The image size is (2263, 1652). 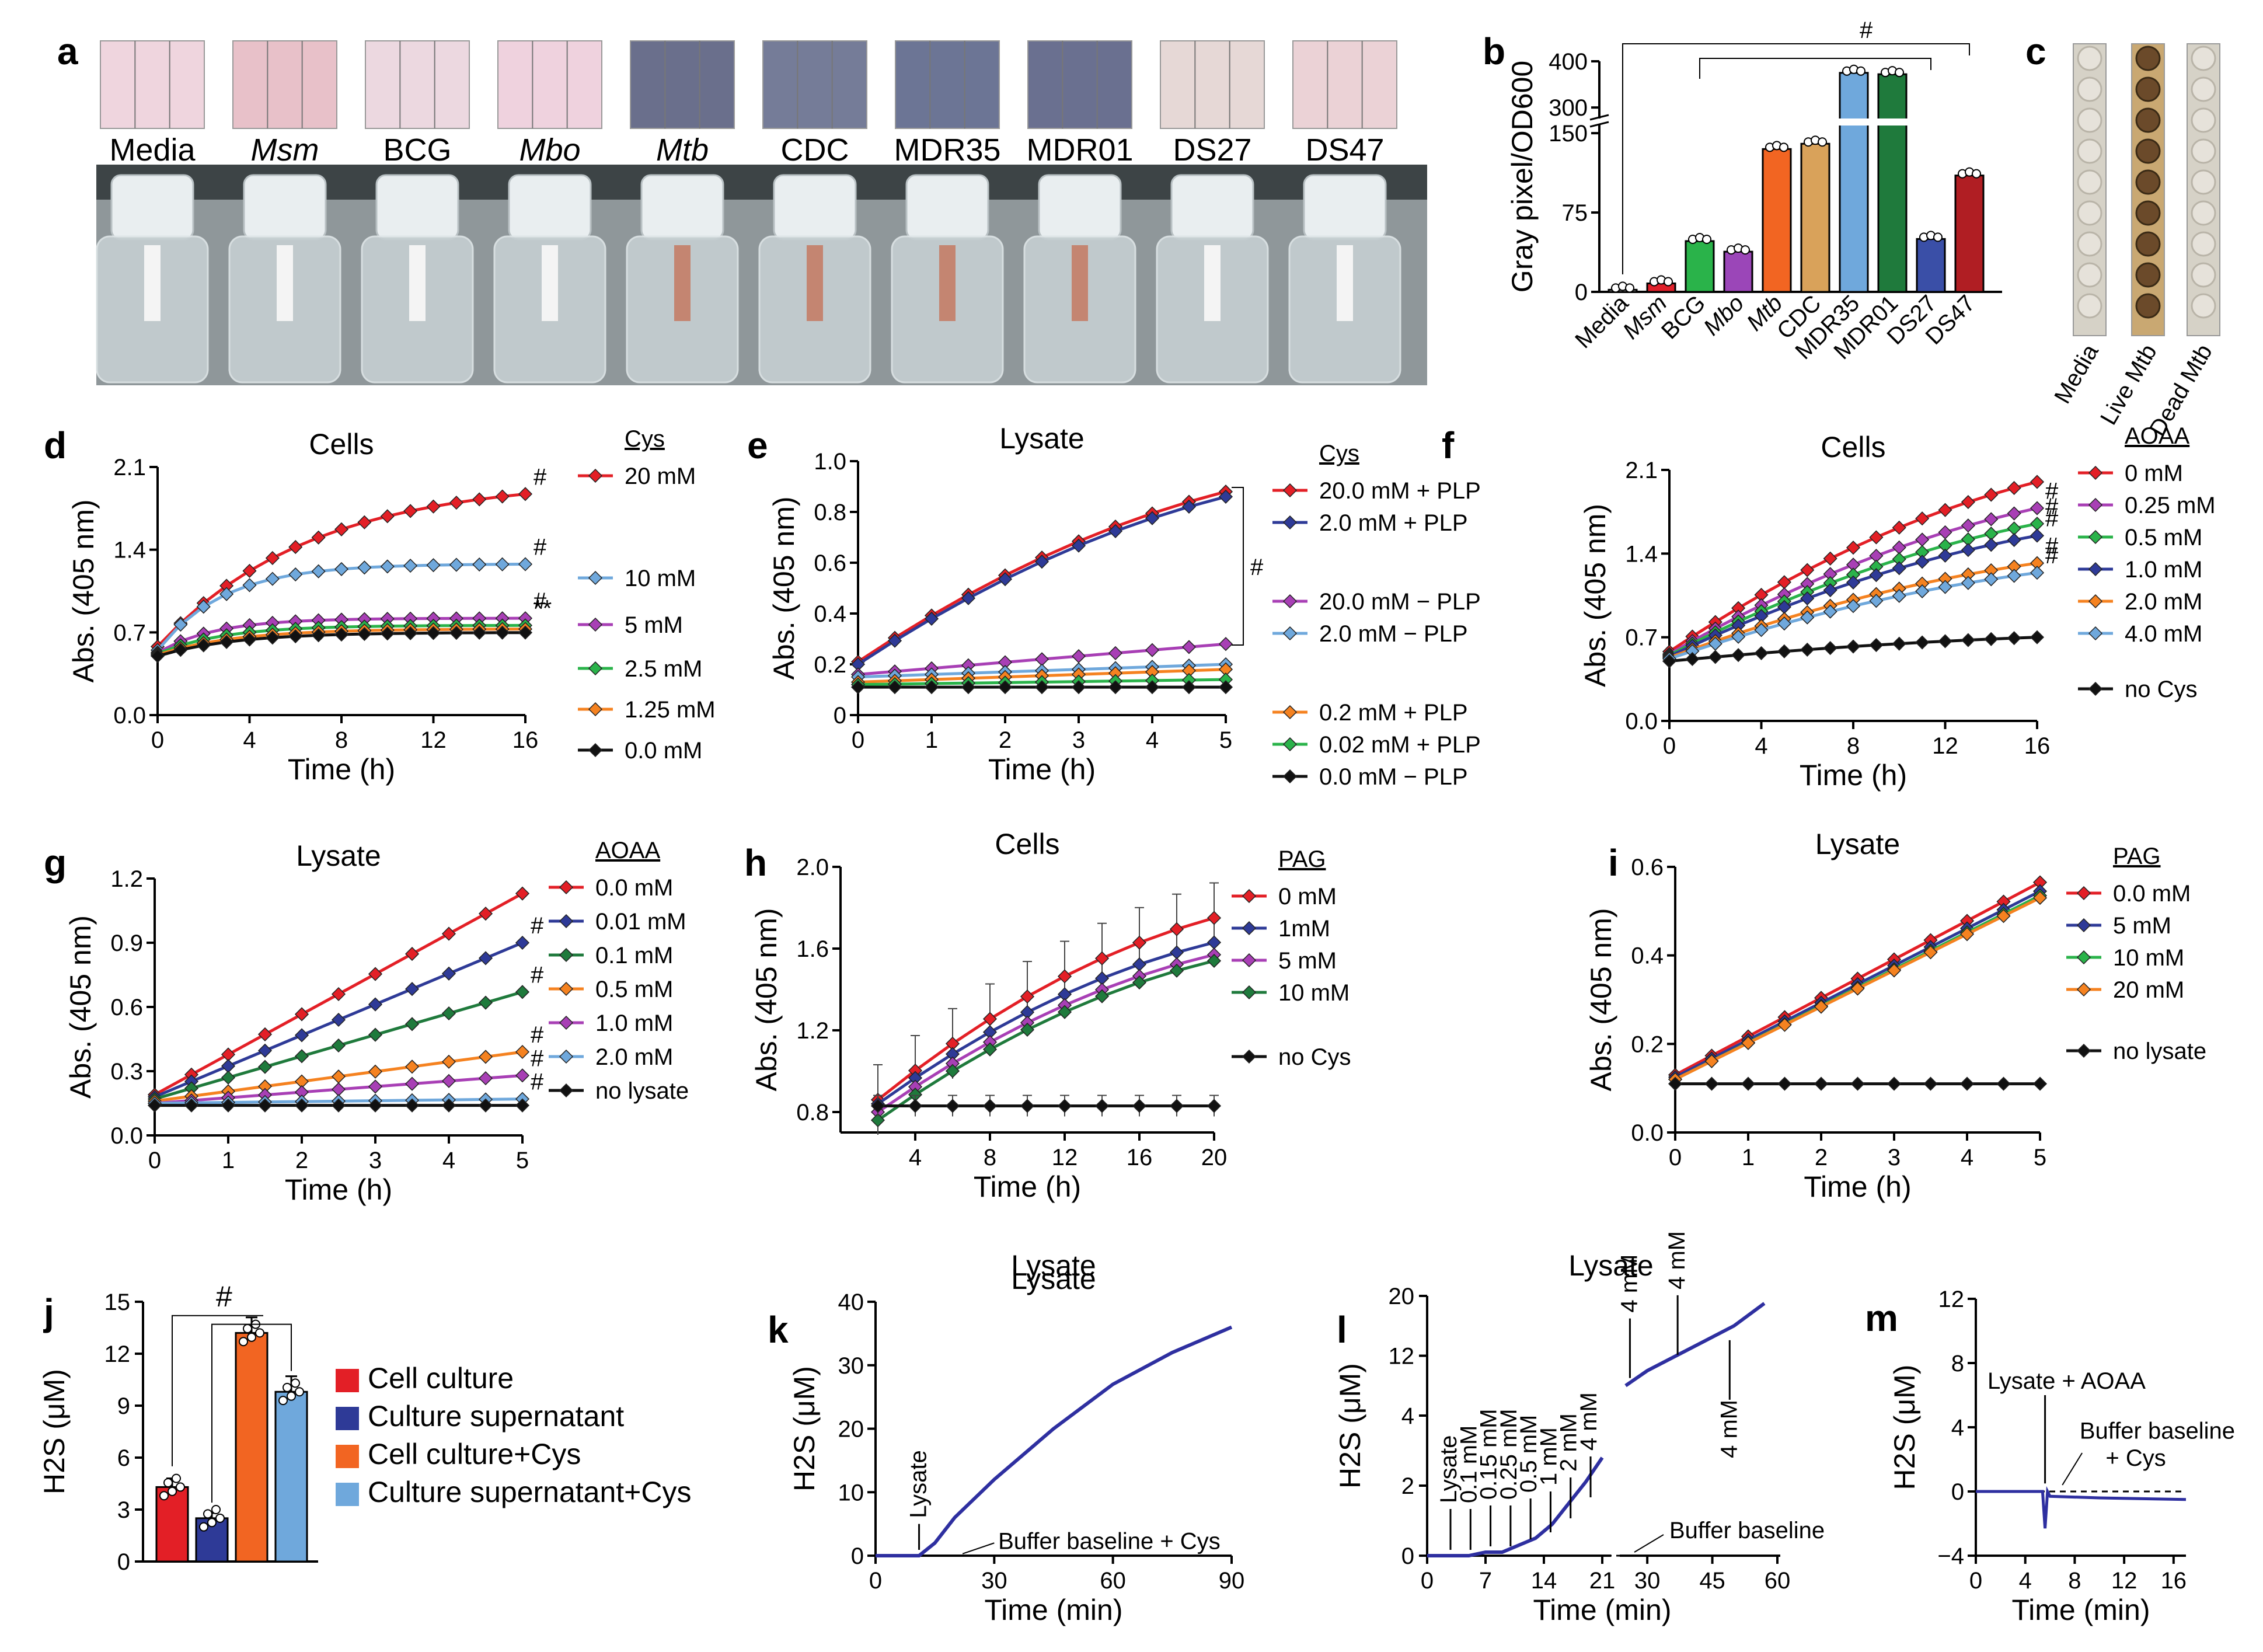 I want to click on addition-label: 0.1 mM, so click(x=1468, y=1464).